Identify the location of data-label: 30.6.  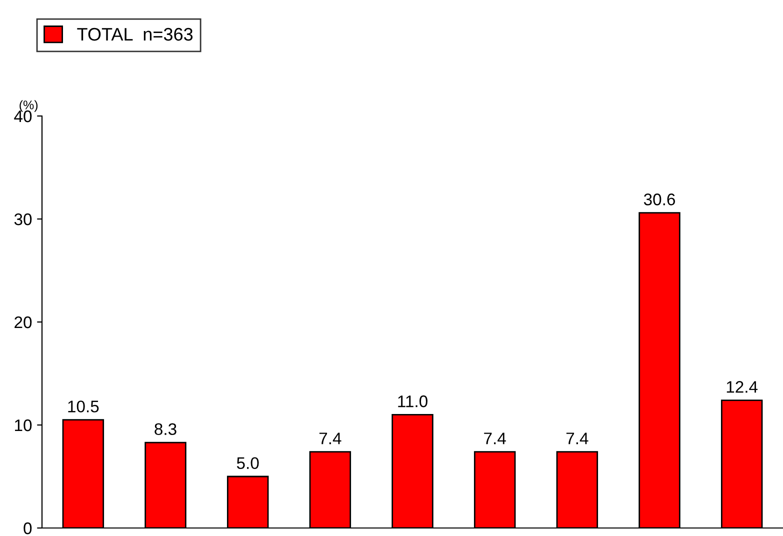
(659, 200).